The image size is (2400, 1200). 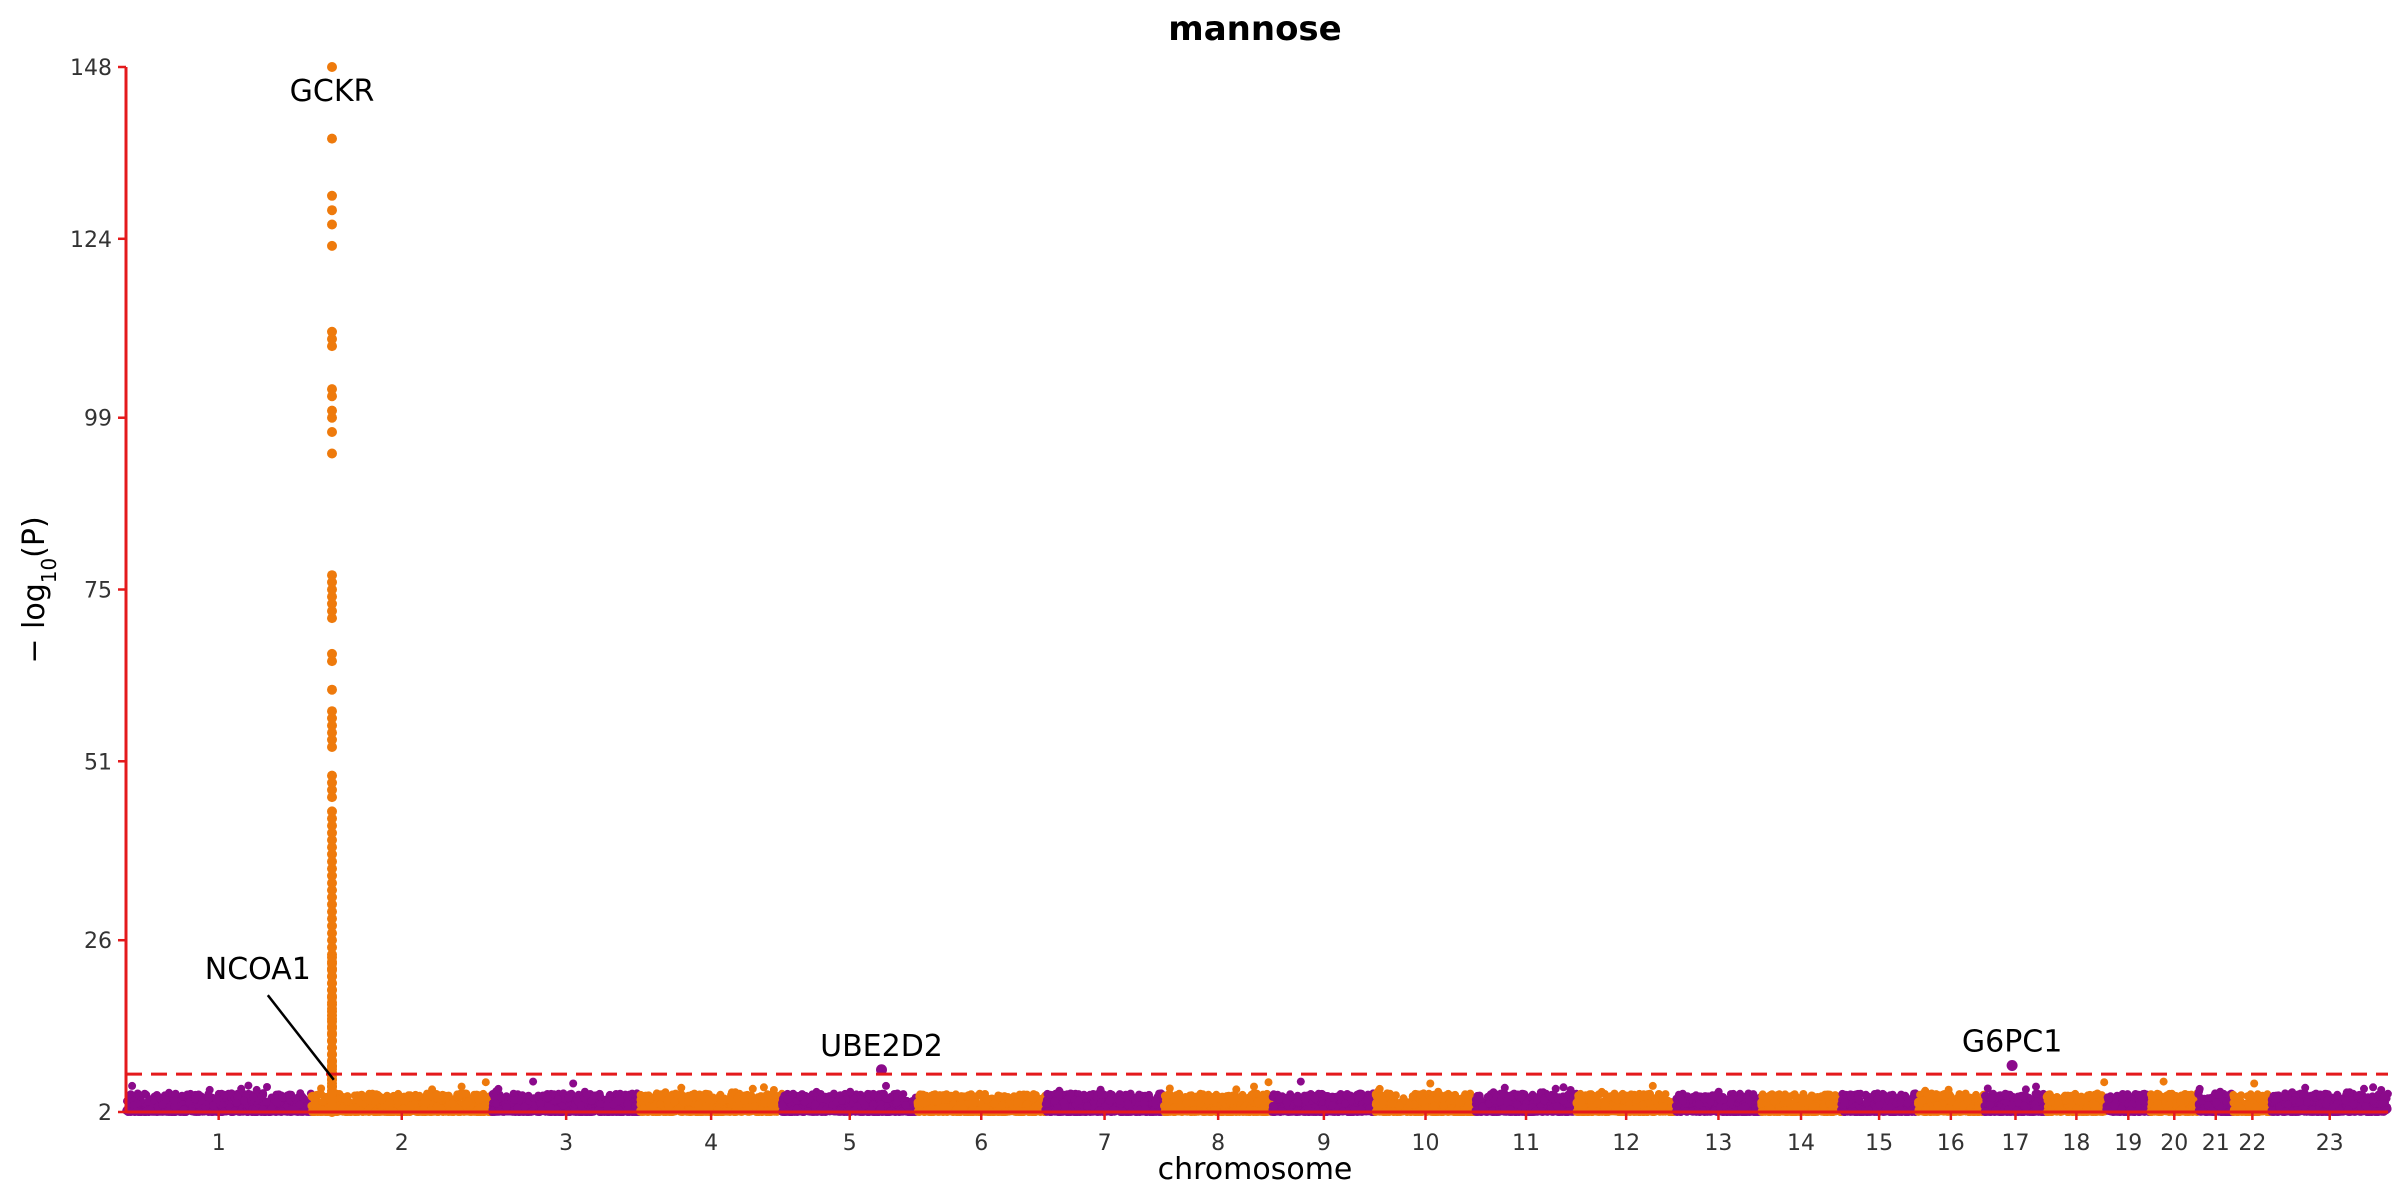 I want to click on chart-title: mannose, so click(x=1254, y=29).